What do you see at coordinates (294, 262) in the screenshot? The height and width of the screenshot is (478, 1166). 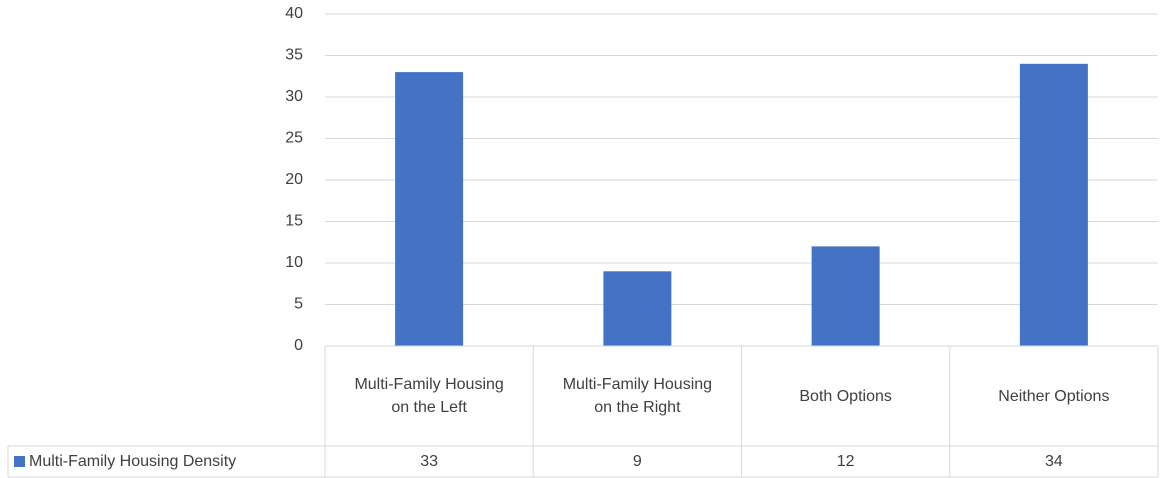 I see `y-tick-label: 10` at bounding box center [294, 262].